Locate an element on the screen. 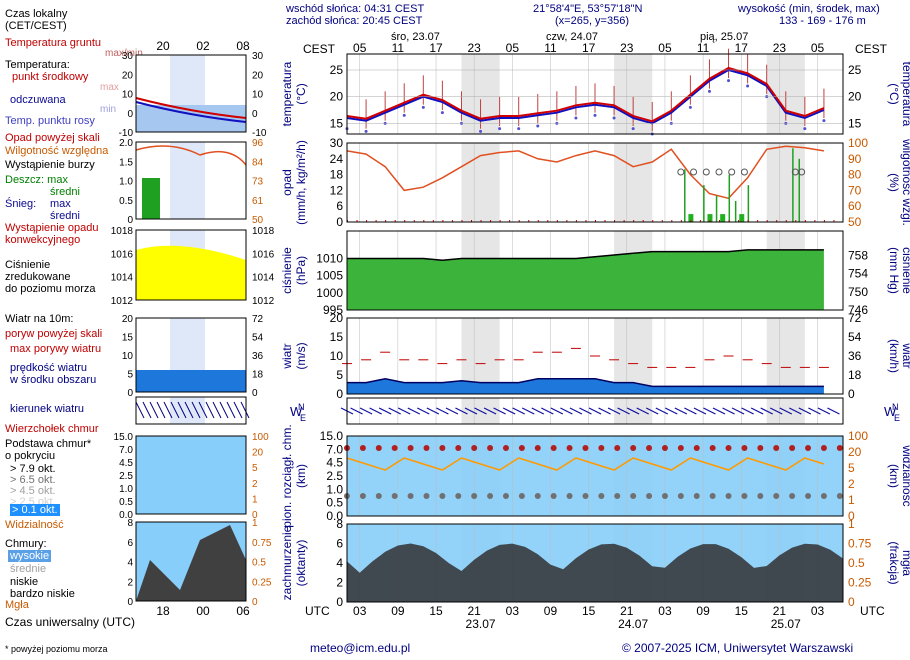  legend-temperature: Temperatura: is located at coordinates (37, 65).